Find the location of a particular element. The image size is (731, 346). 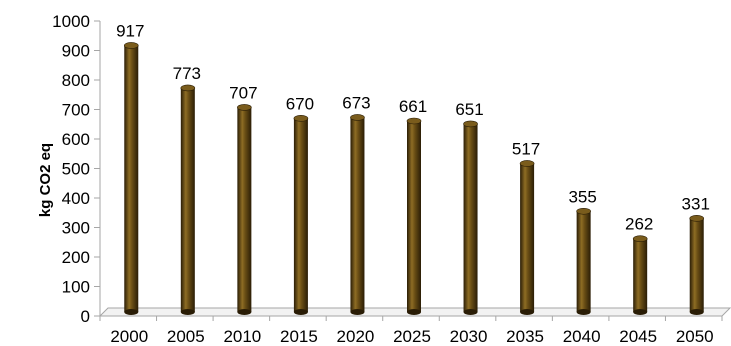

y-tick-label: 200 is located at coordinates (76, 257).